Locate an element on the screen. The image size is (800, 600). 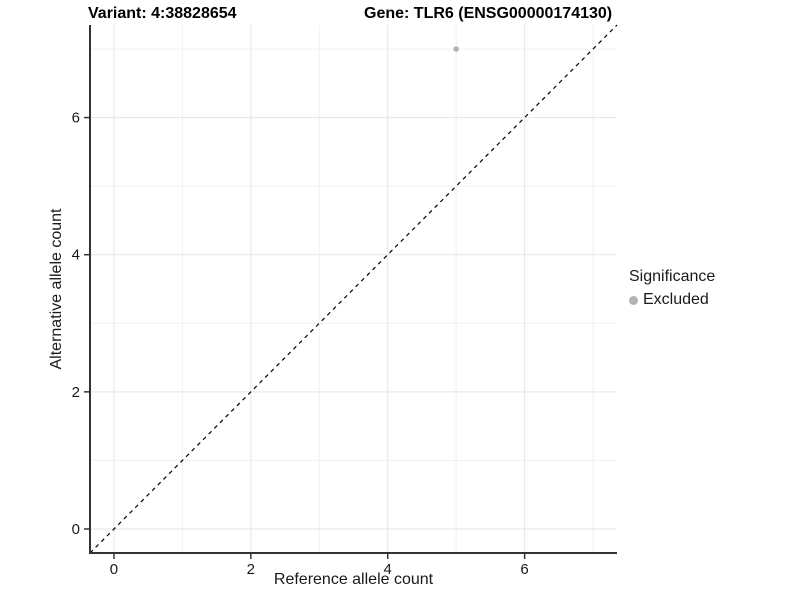
excluded-point-icon is located at coordinates (633, 300).